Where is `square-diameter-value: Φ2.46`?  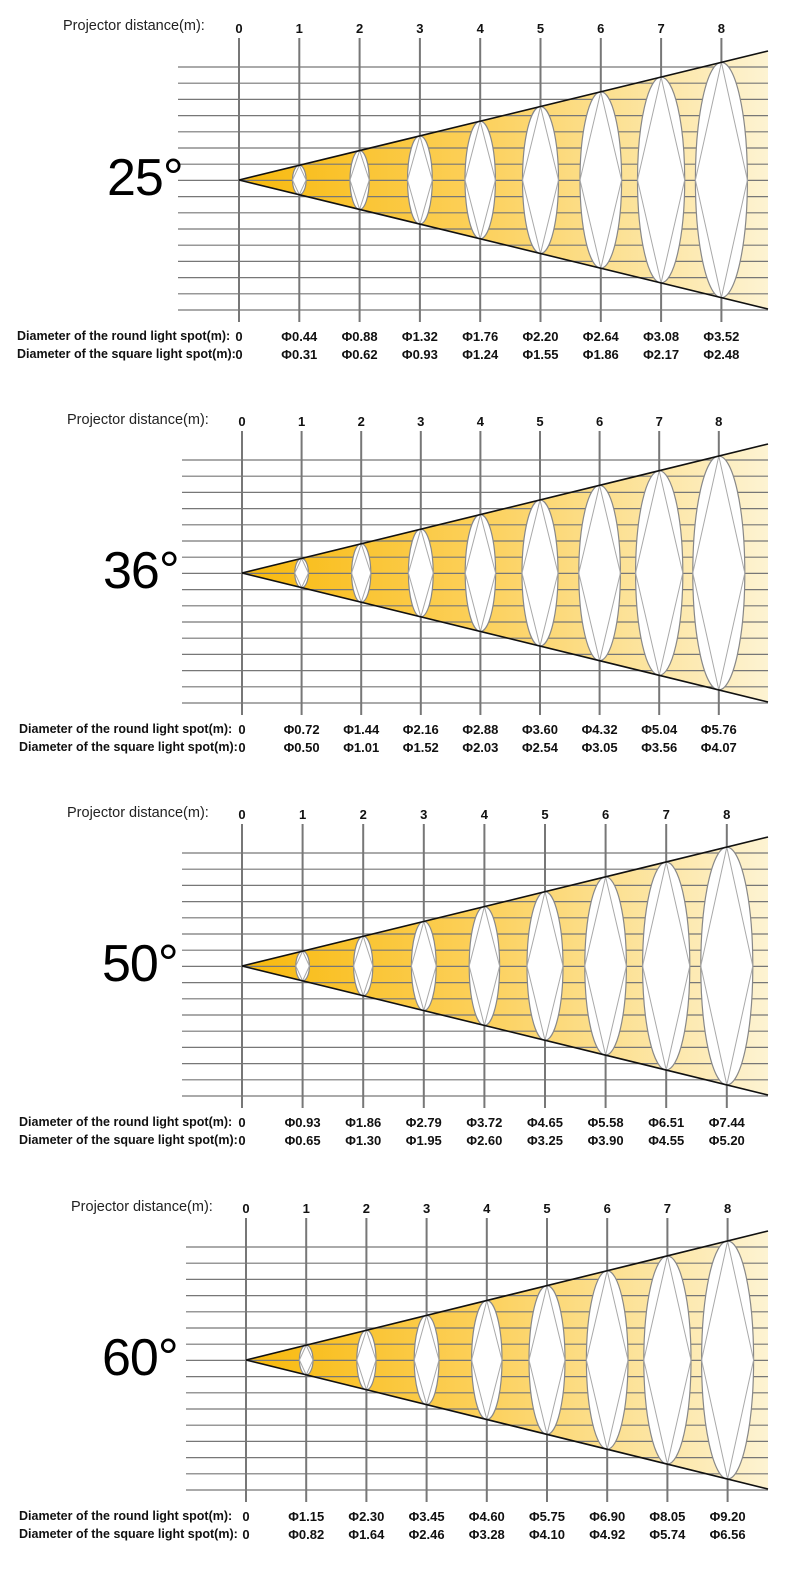
square-diameter-value: Φ2.46 is located at coordinates (426, 1534).